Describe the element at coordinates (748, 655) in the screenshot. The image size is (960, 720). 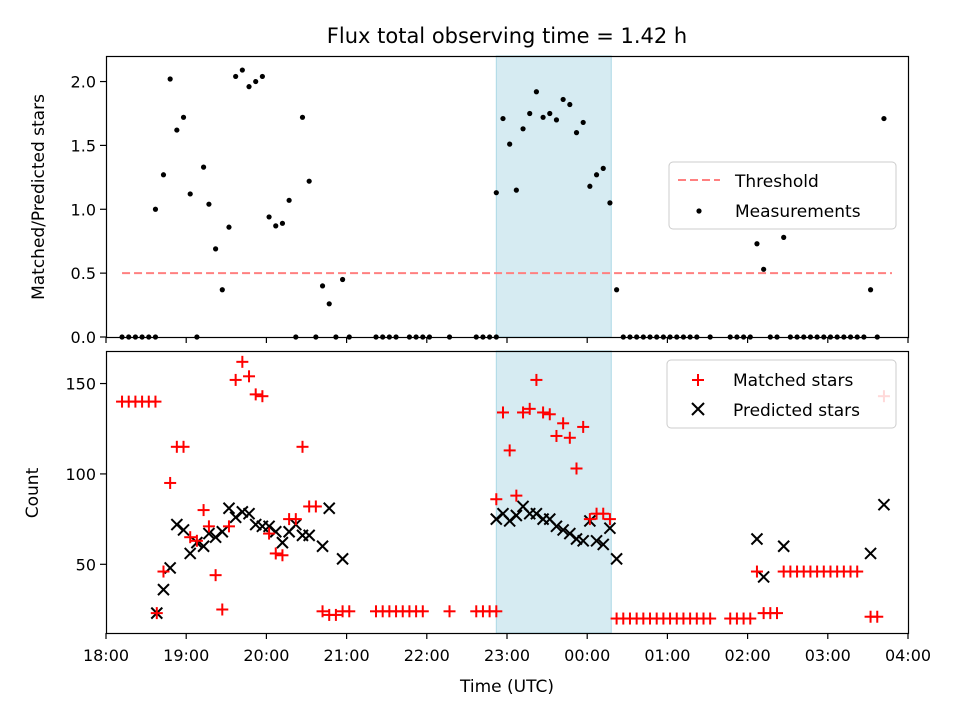
I see `x-tick-label: 02:00` at that location.